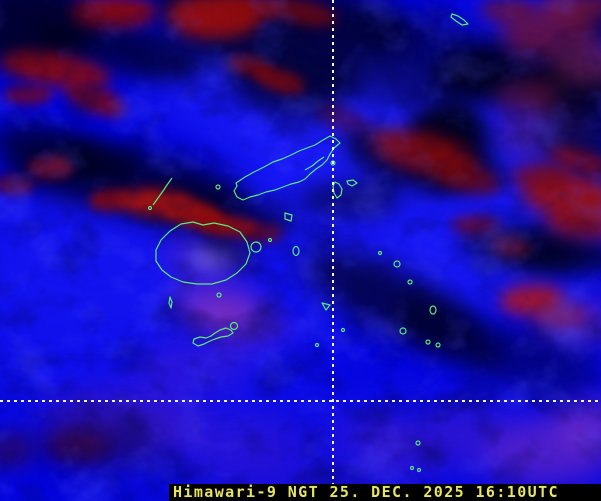 This screenshot has width=601, height=501. I want to click on latitude-gridline, so click(300, 401).